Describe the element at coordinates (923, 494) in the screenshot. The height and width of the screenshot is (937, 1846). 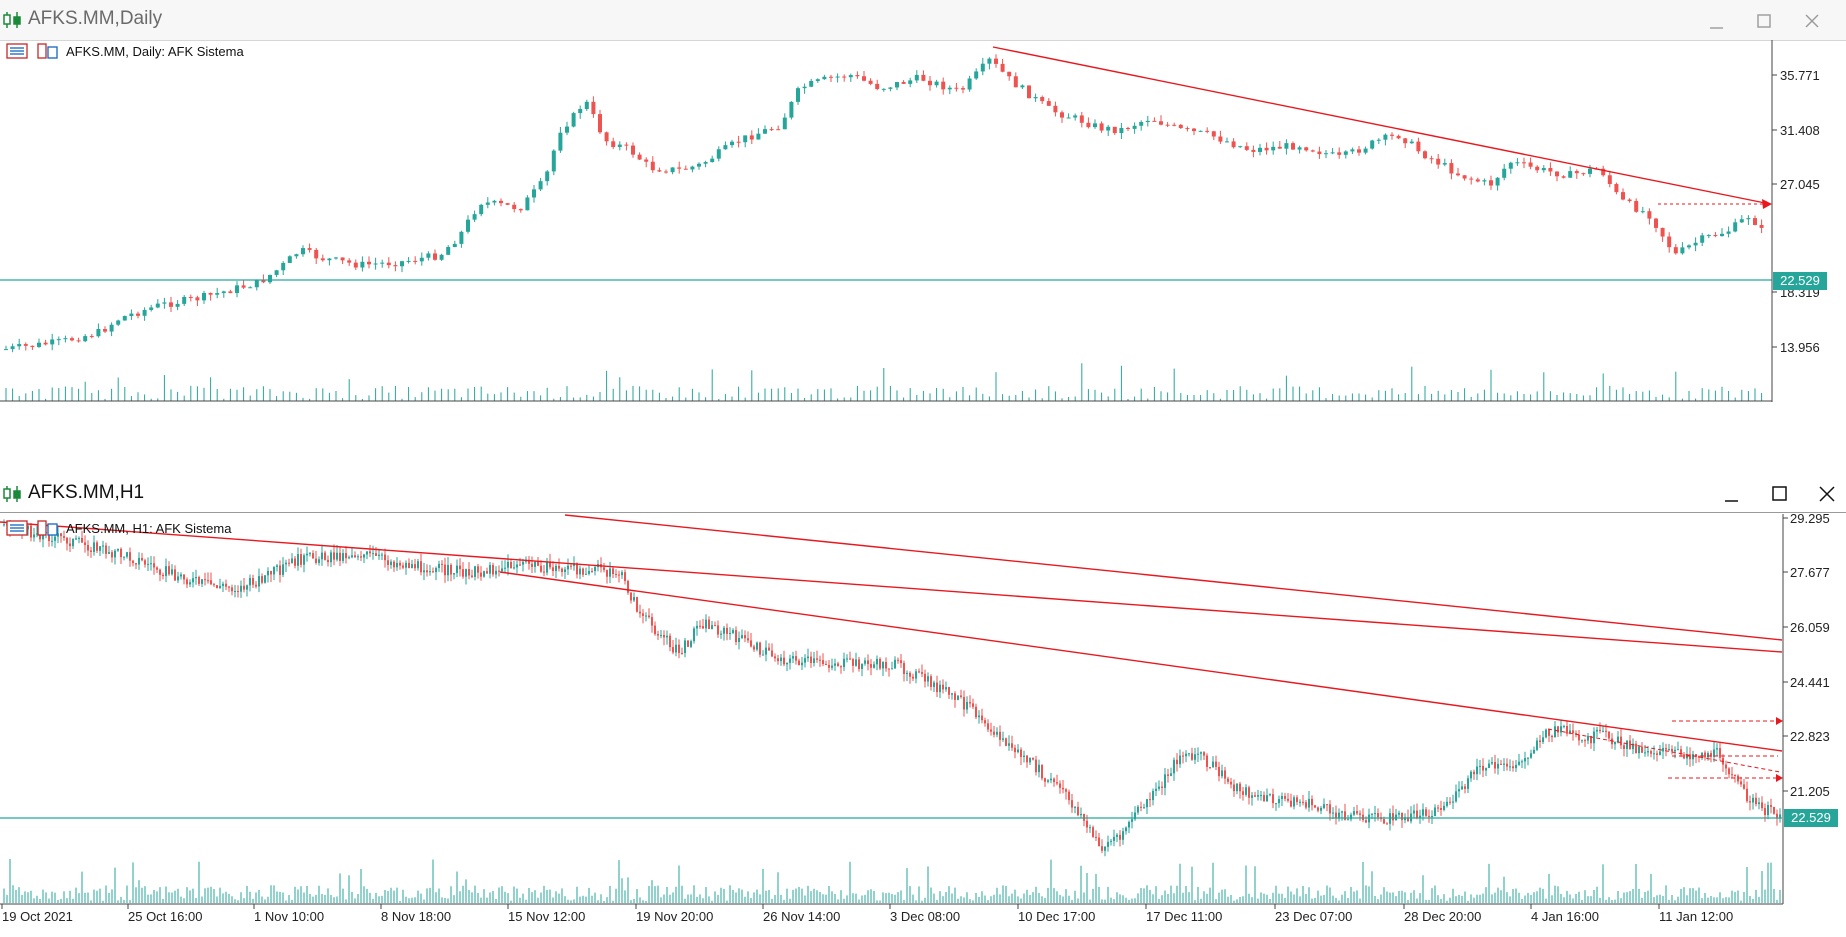
I see `h1-window-titlebar: AFKS.MM,H1` at that location.